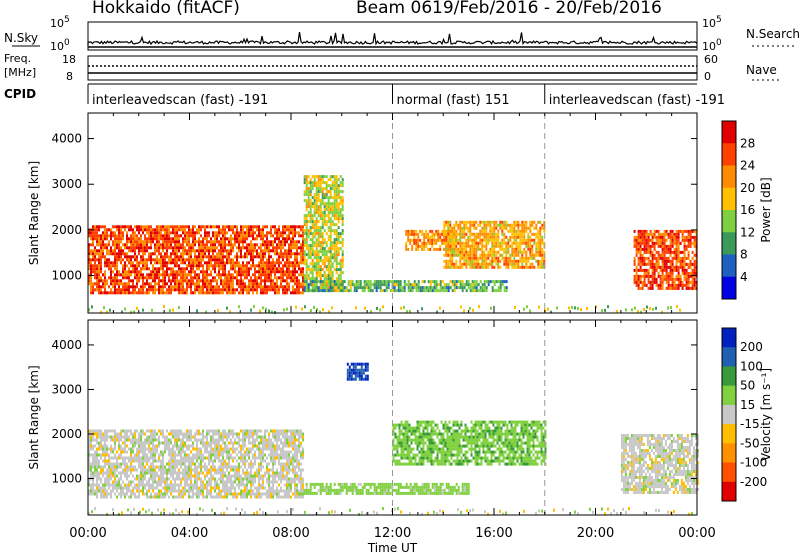  I want to click on colorbar-tick-label: -200, so click(753, 482).